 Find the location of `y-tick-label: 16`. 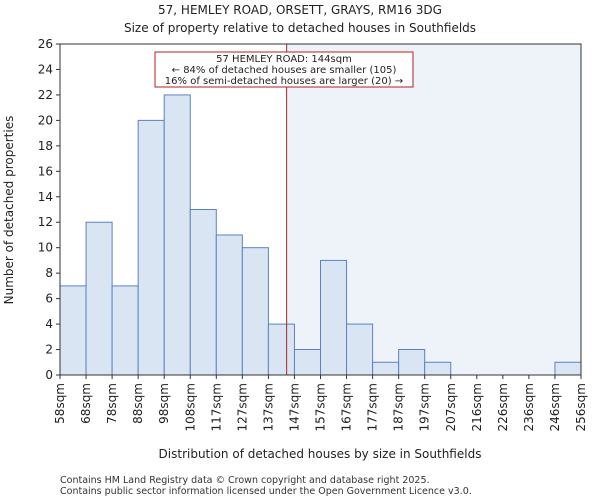

y-tick-label: 16 is located at coordinates (45, 171).